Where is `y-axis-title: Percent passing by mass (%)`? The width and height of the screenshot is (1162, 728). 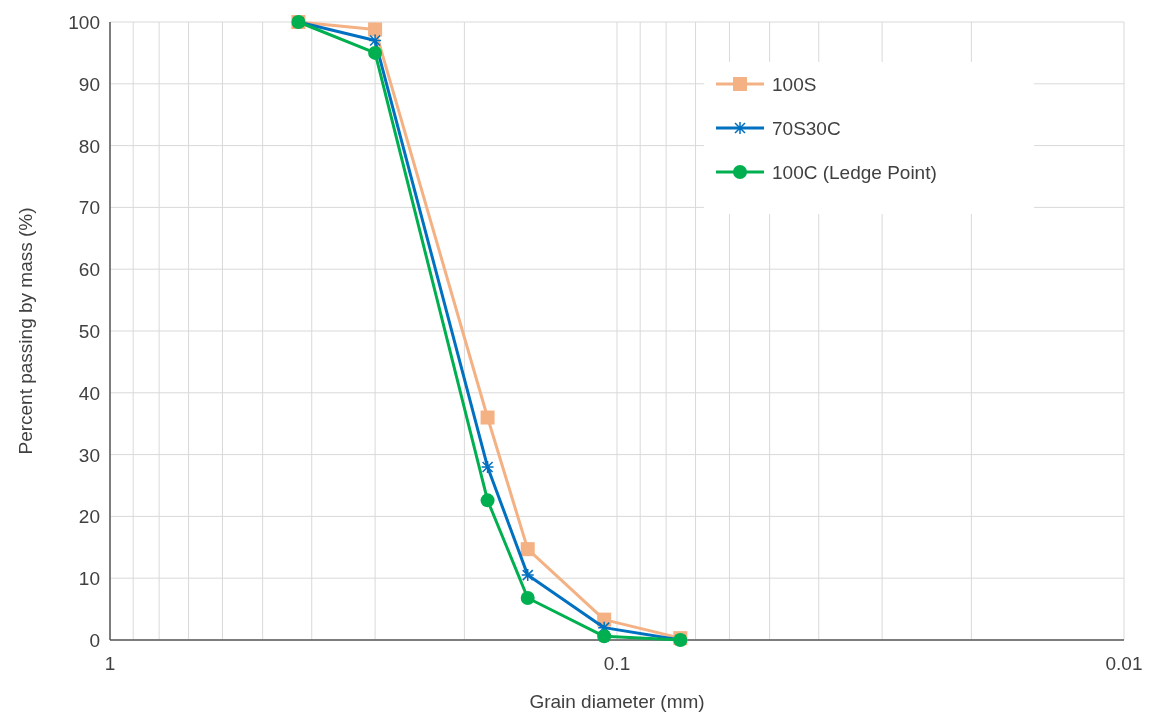 y-axis-title: Percent passing by mass (%) is located at coordinates (25, 331).